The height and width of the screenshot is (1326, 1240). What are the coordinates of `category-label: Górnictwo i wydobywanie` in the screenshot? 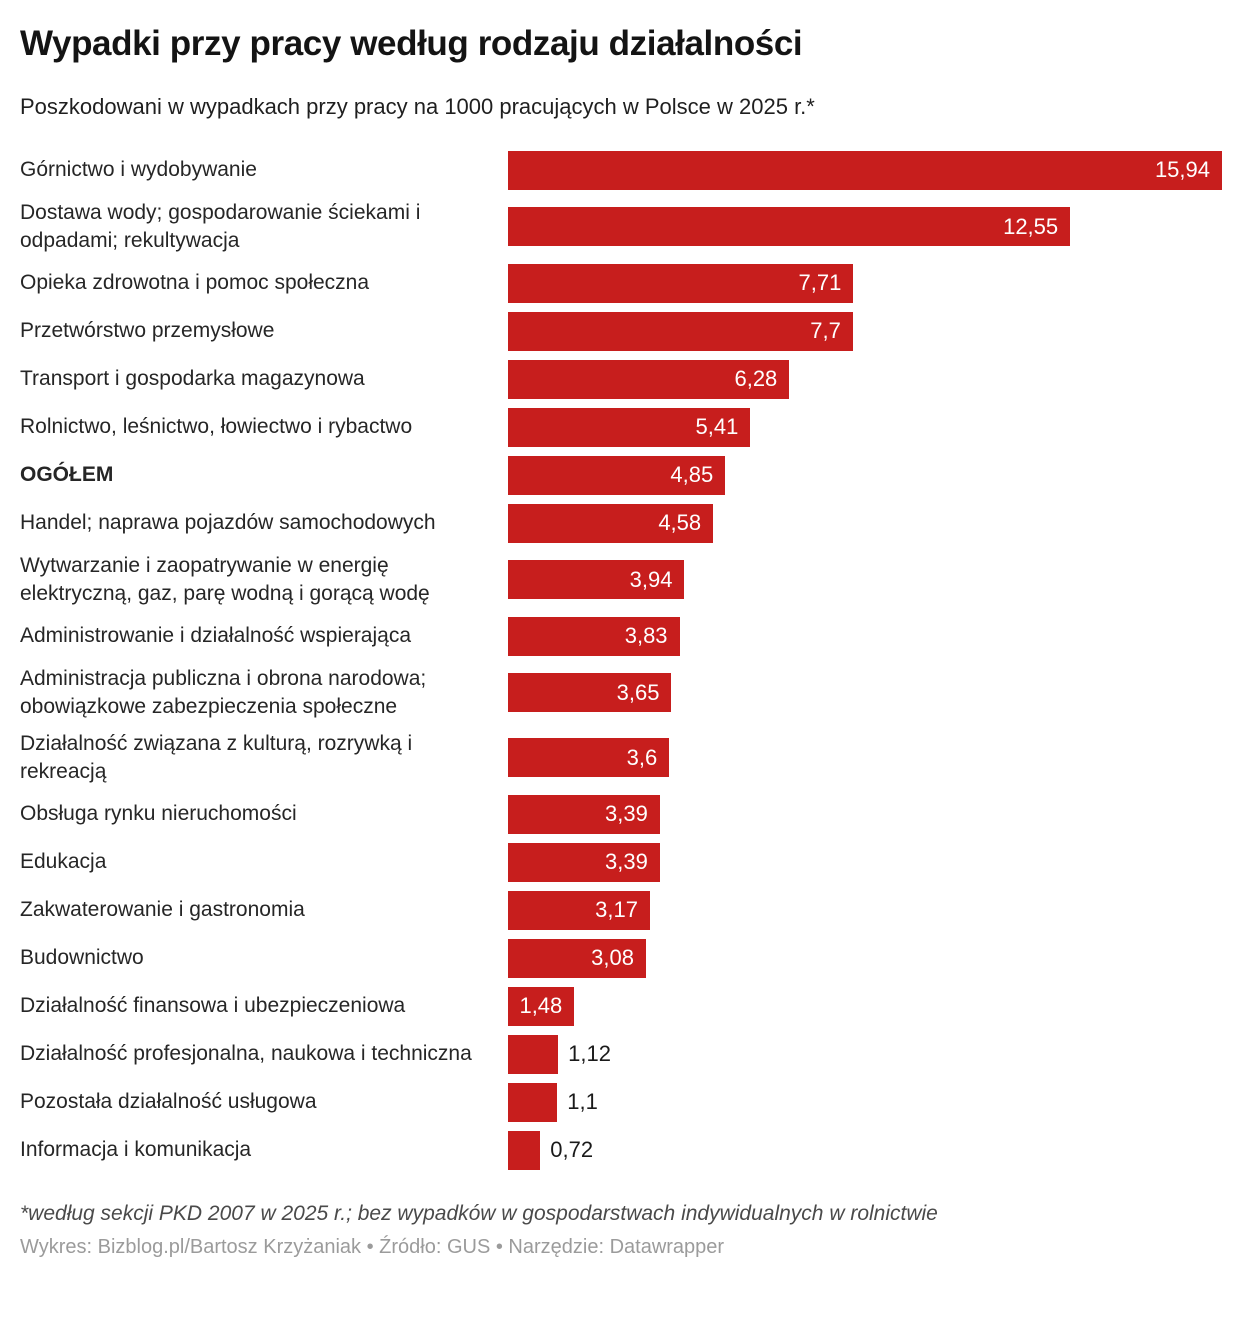 It's located at (138, 170).